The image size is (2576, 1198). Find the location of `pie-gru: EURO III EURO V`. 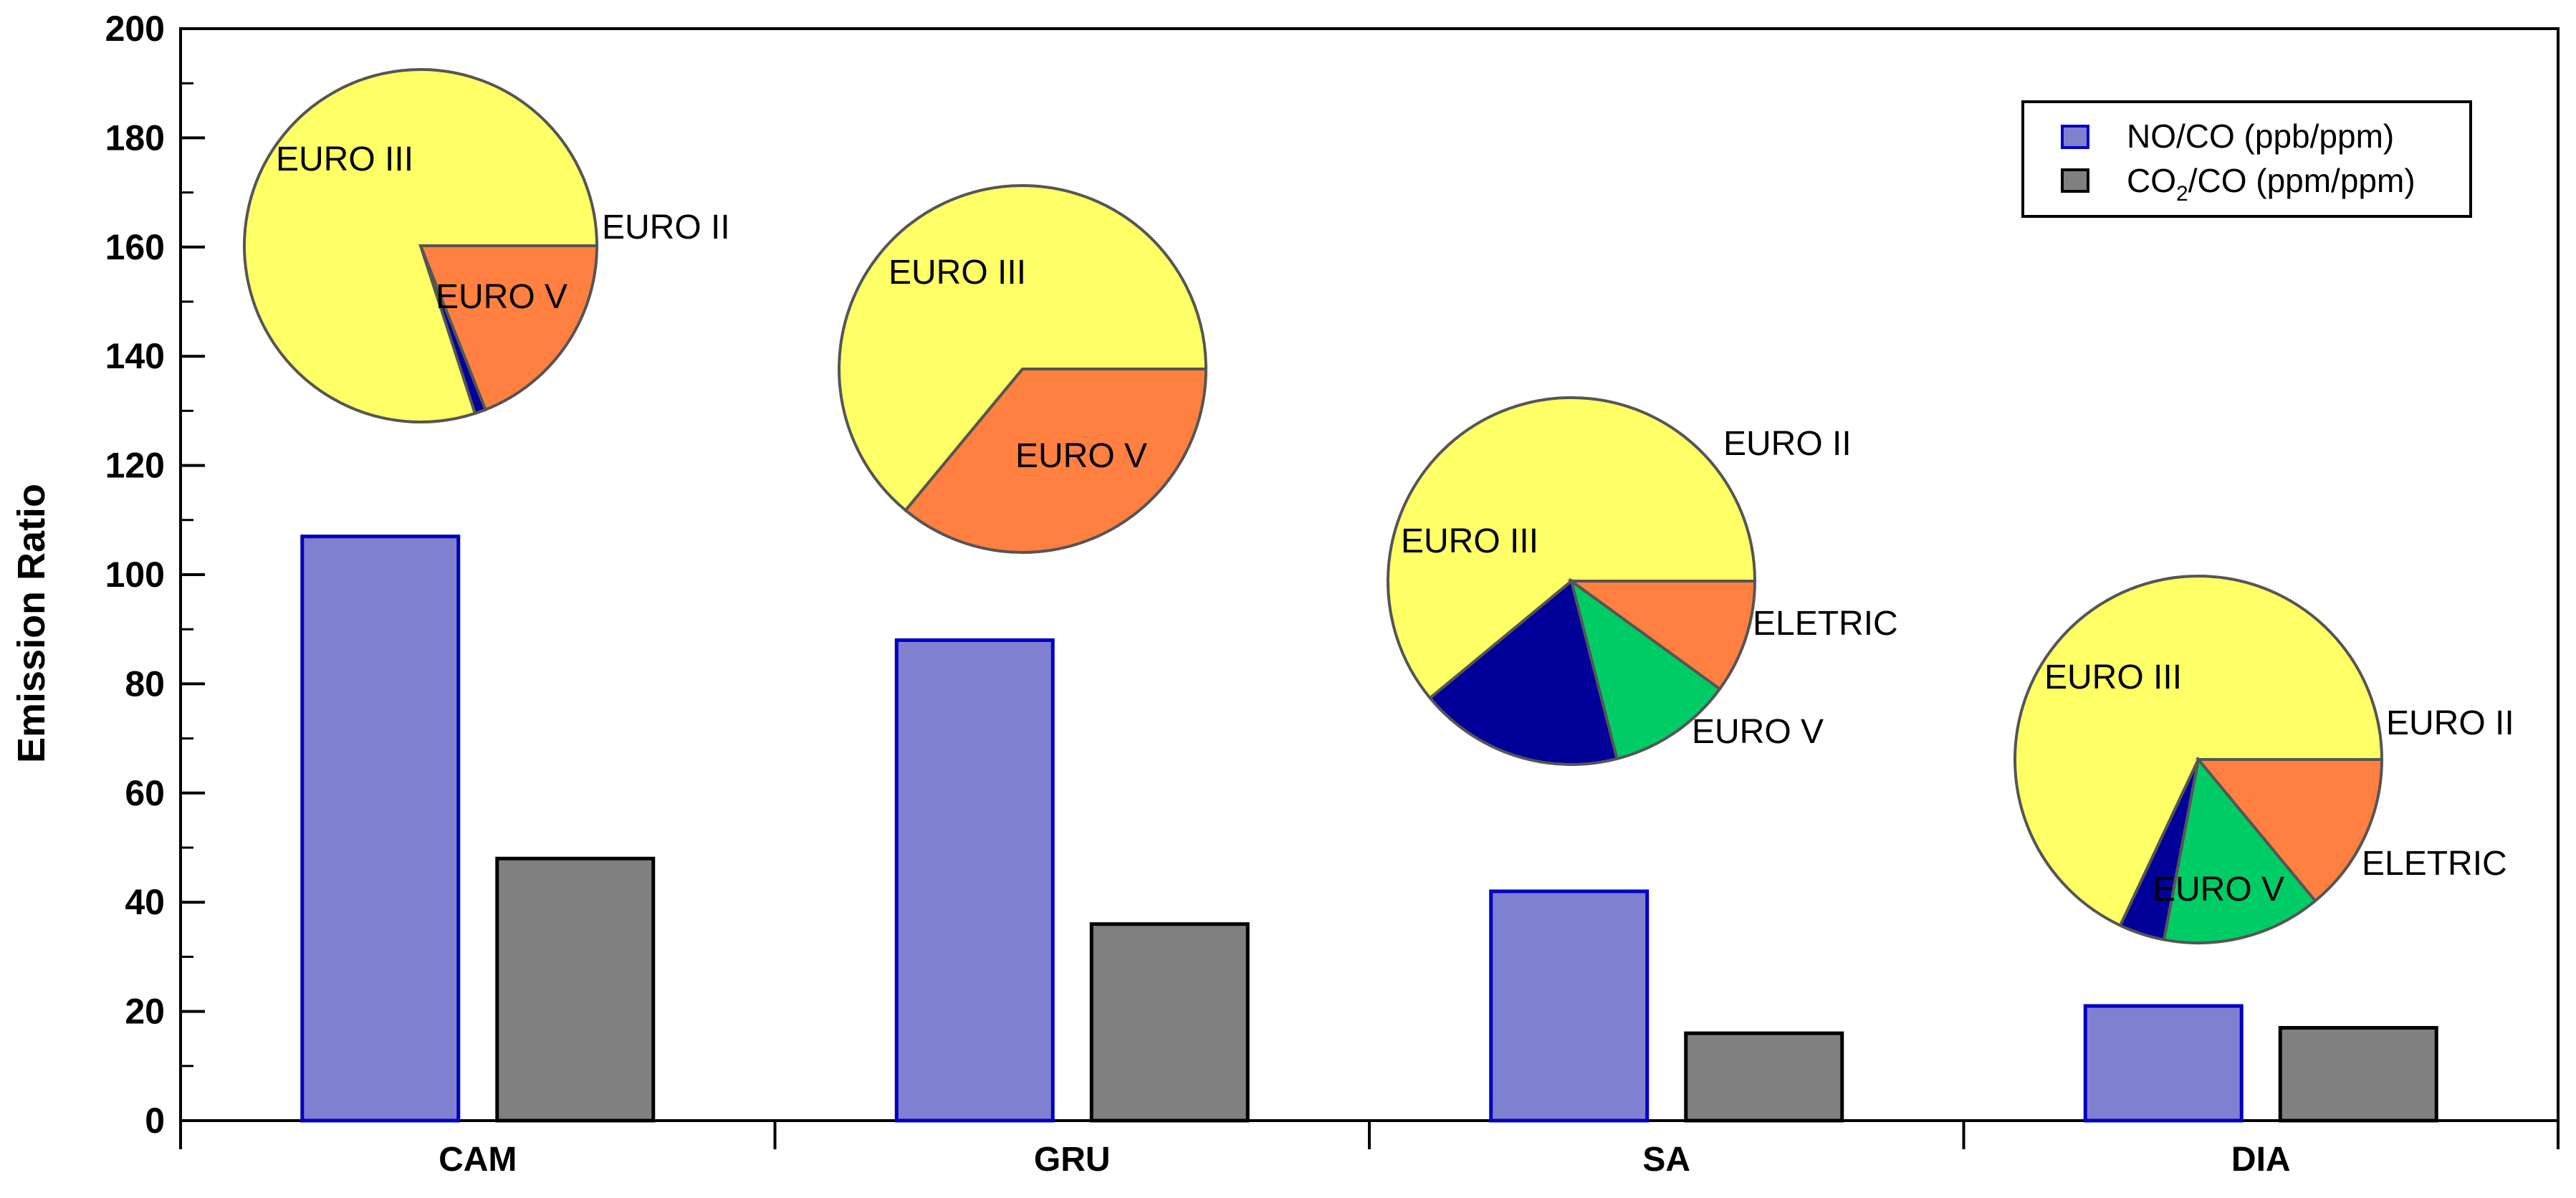

pie-gru: EURO III EURO V is located at coordinates (1023, 369).